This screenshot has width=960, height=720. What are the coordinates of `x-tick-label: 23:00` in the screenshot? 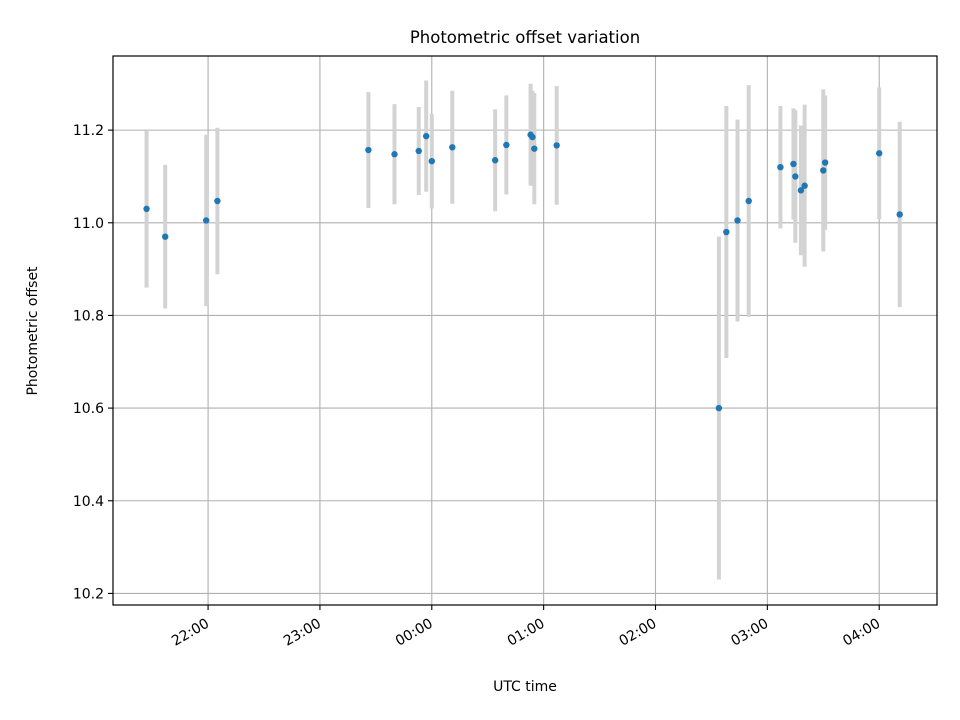 It's located at (302, 633).